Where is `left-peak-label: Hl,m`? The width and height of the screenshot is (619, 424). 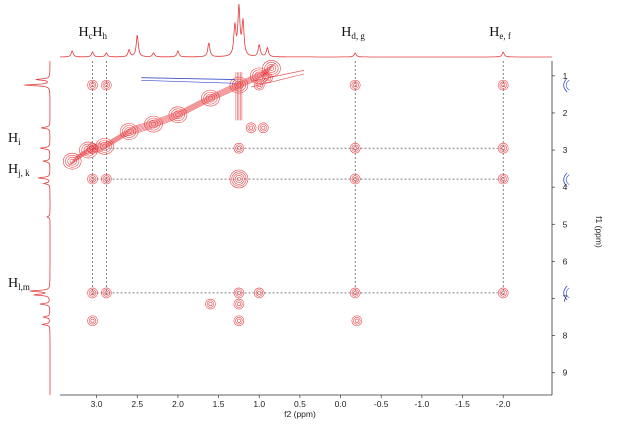
left-peak-label: Hl,m is located at coordinates (19, 284).